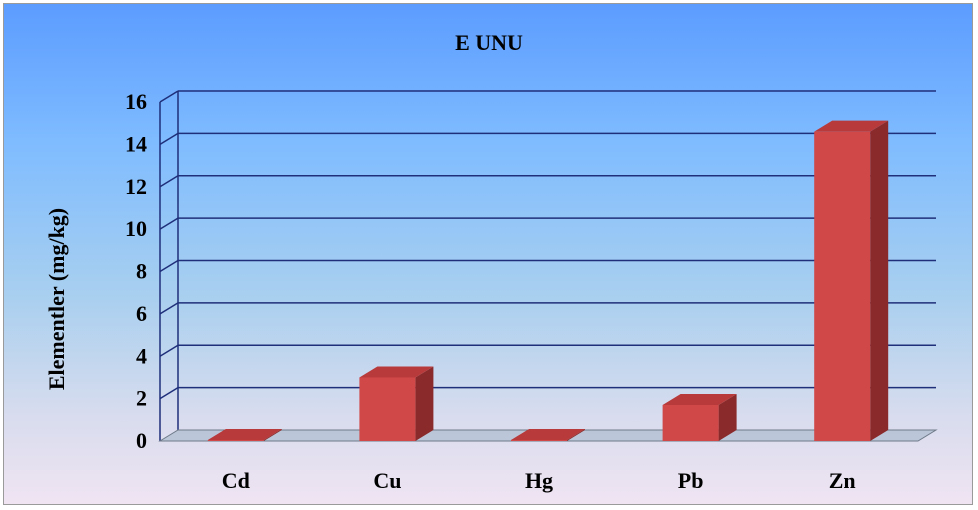 The width and height of the screenshot is (978, 510). I want to click on y-tick-label: 2, so click(141, 398).